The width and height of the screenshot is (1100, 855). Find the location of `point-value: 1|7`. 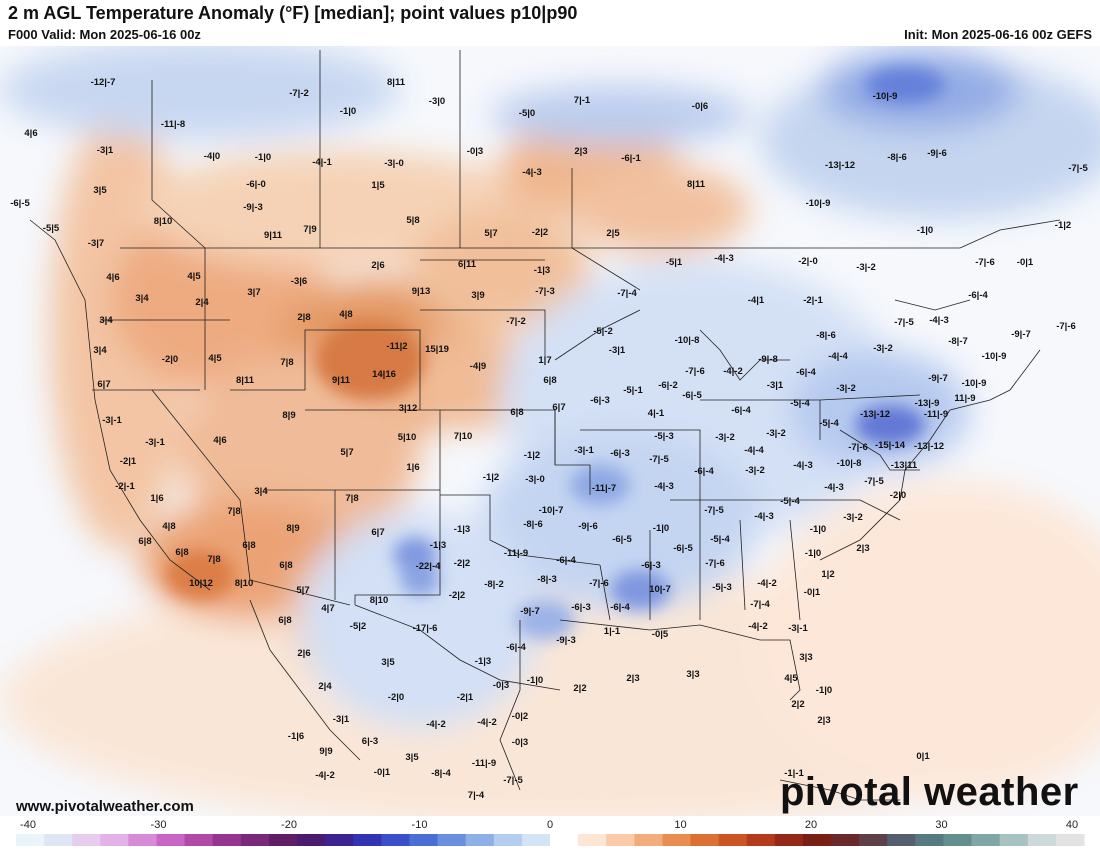

point-value: 1|7 is located at coordinates (544, 360).